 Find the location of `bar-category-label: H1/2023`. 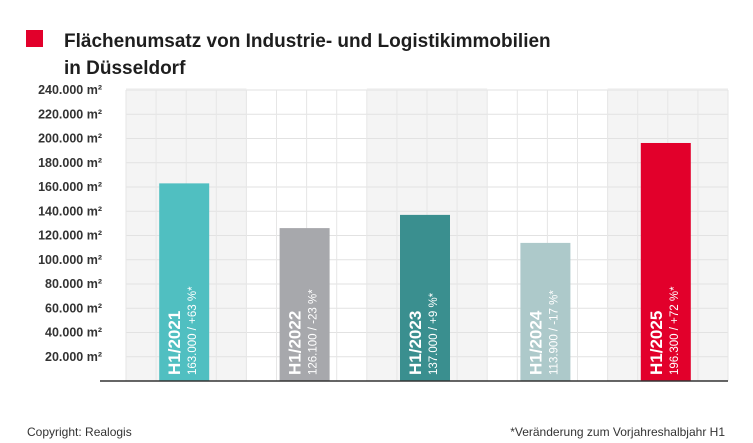

bar-category-label: H1/2023 is located at coordinates (415, 343).